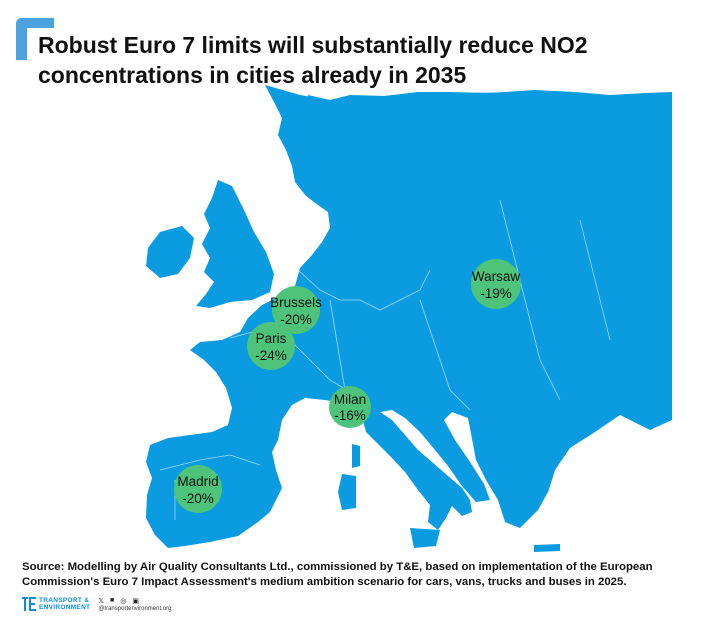 The height and width of the screenshot is (627, 720). Describe the element at coordinates (64, 600) in the screenshot. I see `logo-line-1: TRANSPORT &` at that location.